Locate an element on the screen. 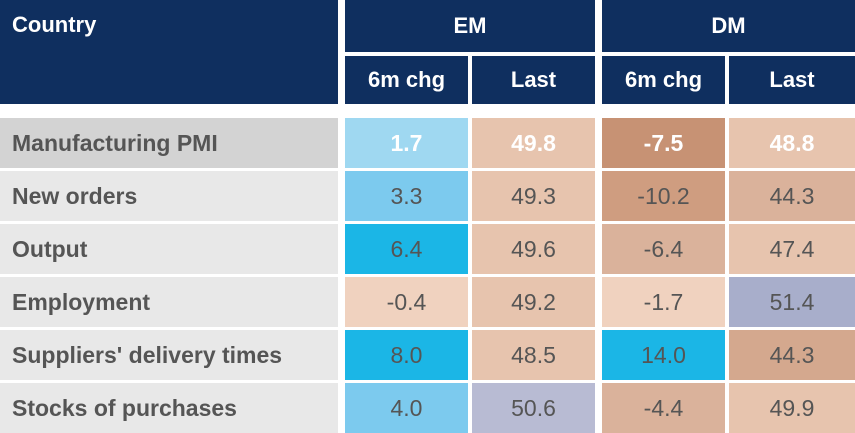 The width and height of the screenshot is (855, 433). header-group: DM is located at coordinates (728, 26).